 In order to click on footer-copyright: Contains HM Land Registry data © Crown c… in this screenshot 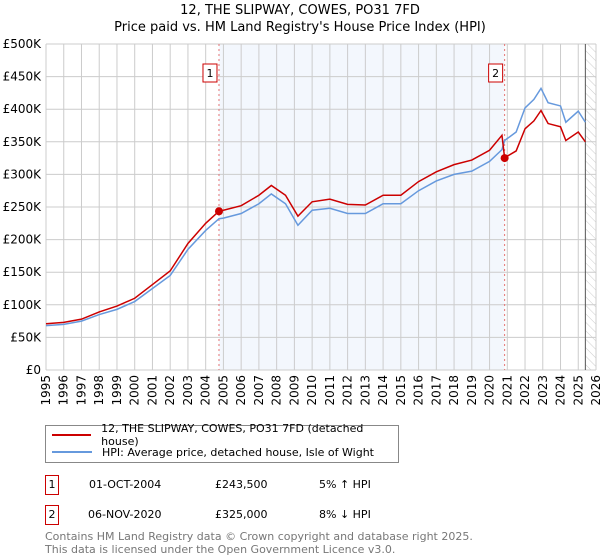, I will do `click(259, 536)`.